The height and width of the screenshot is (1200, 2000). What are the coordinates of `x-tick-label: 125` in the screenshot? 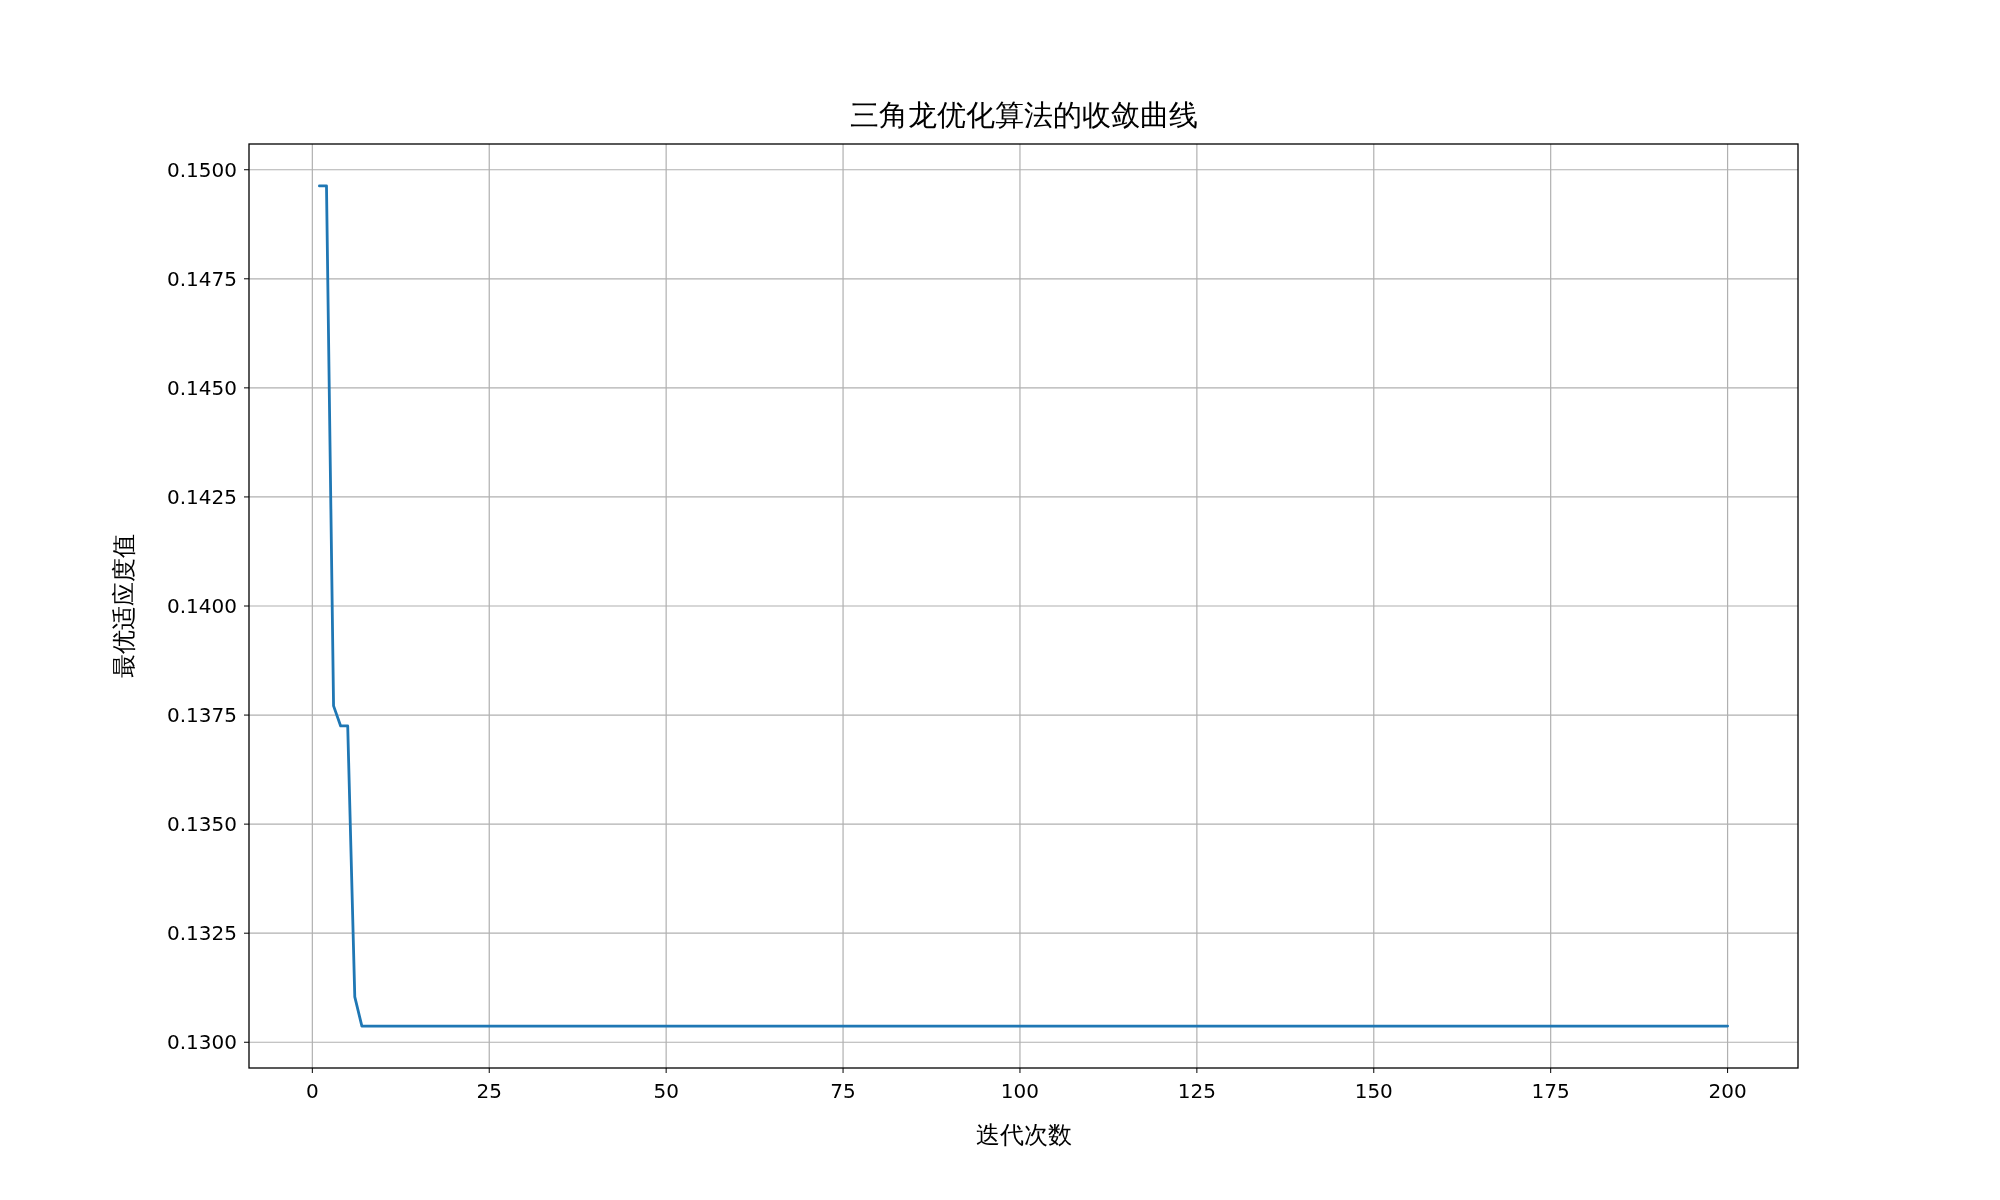 It's located at (1196, 1091).